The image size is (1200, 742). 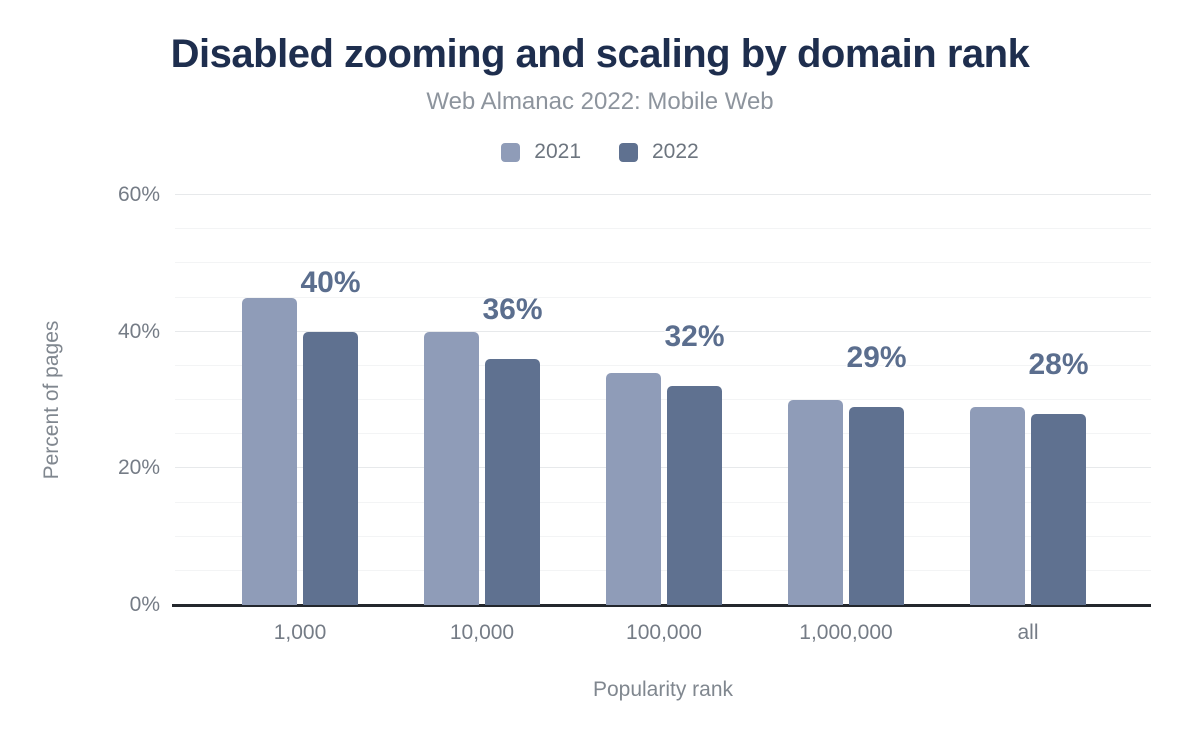 What do you see at coordinates (675, 151) in the screenshot?
I see `legend-label-2022: 2022` at bounding box center [675, 151].